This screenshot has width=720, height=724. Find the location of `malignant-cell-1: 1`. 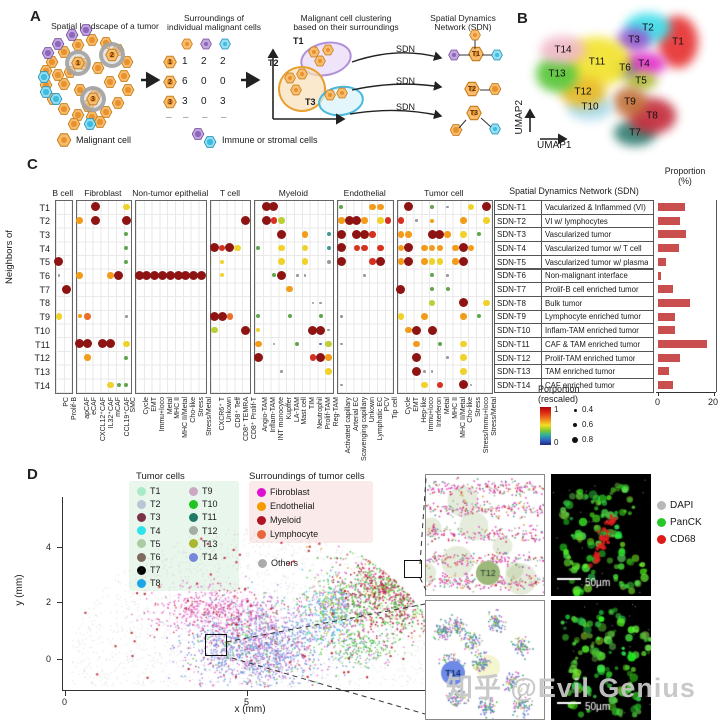

malignant-cell-1: 1 is located at coordinates (78, 63).